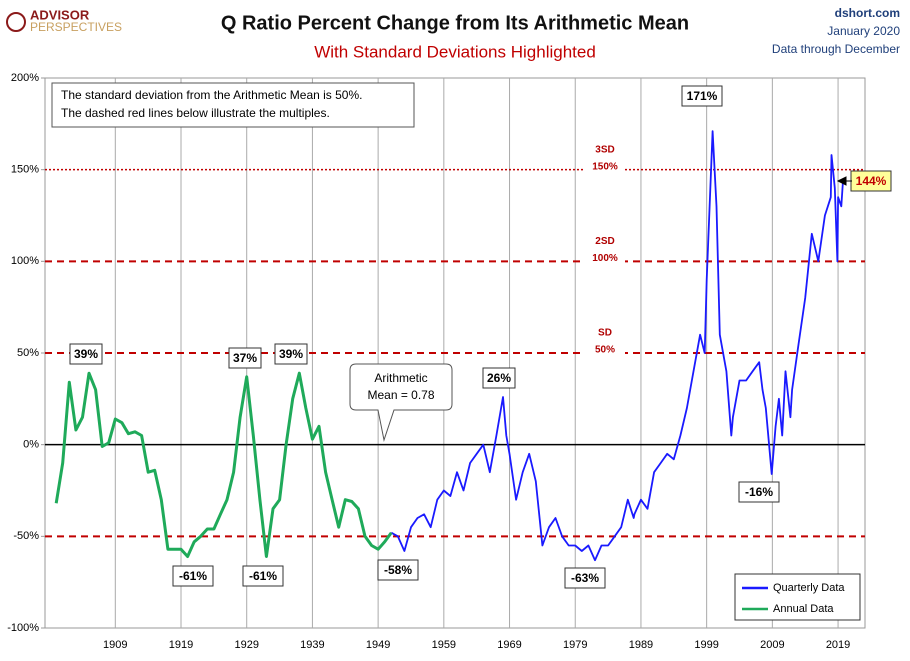  I want to click on y-tick-label: 50%, so click(28, 353).